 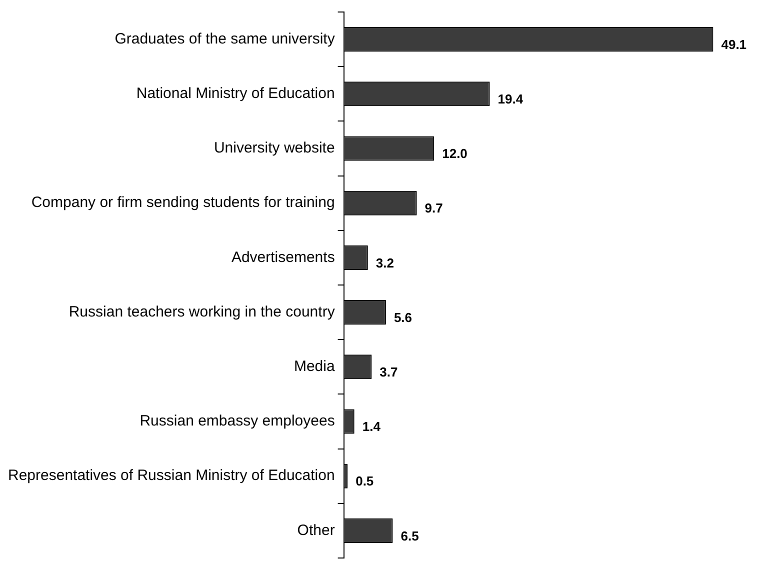 I want to click on data-label: 3.2, so click(x=385, y=262).